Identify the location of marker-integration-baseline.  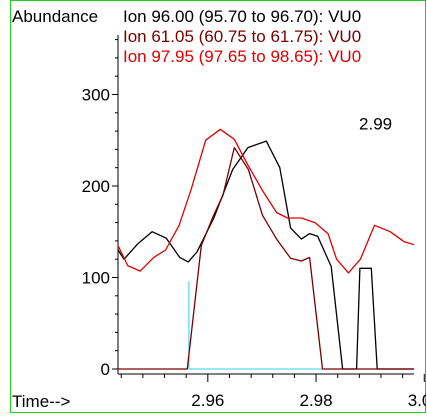
(255, 325).